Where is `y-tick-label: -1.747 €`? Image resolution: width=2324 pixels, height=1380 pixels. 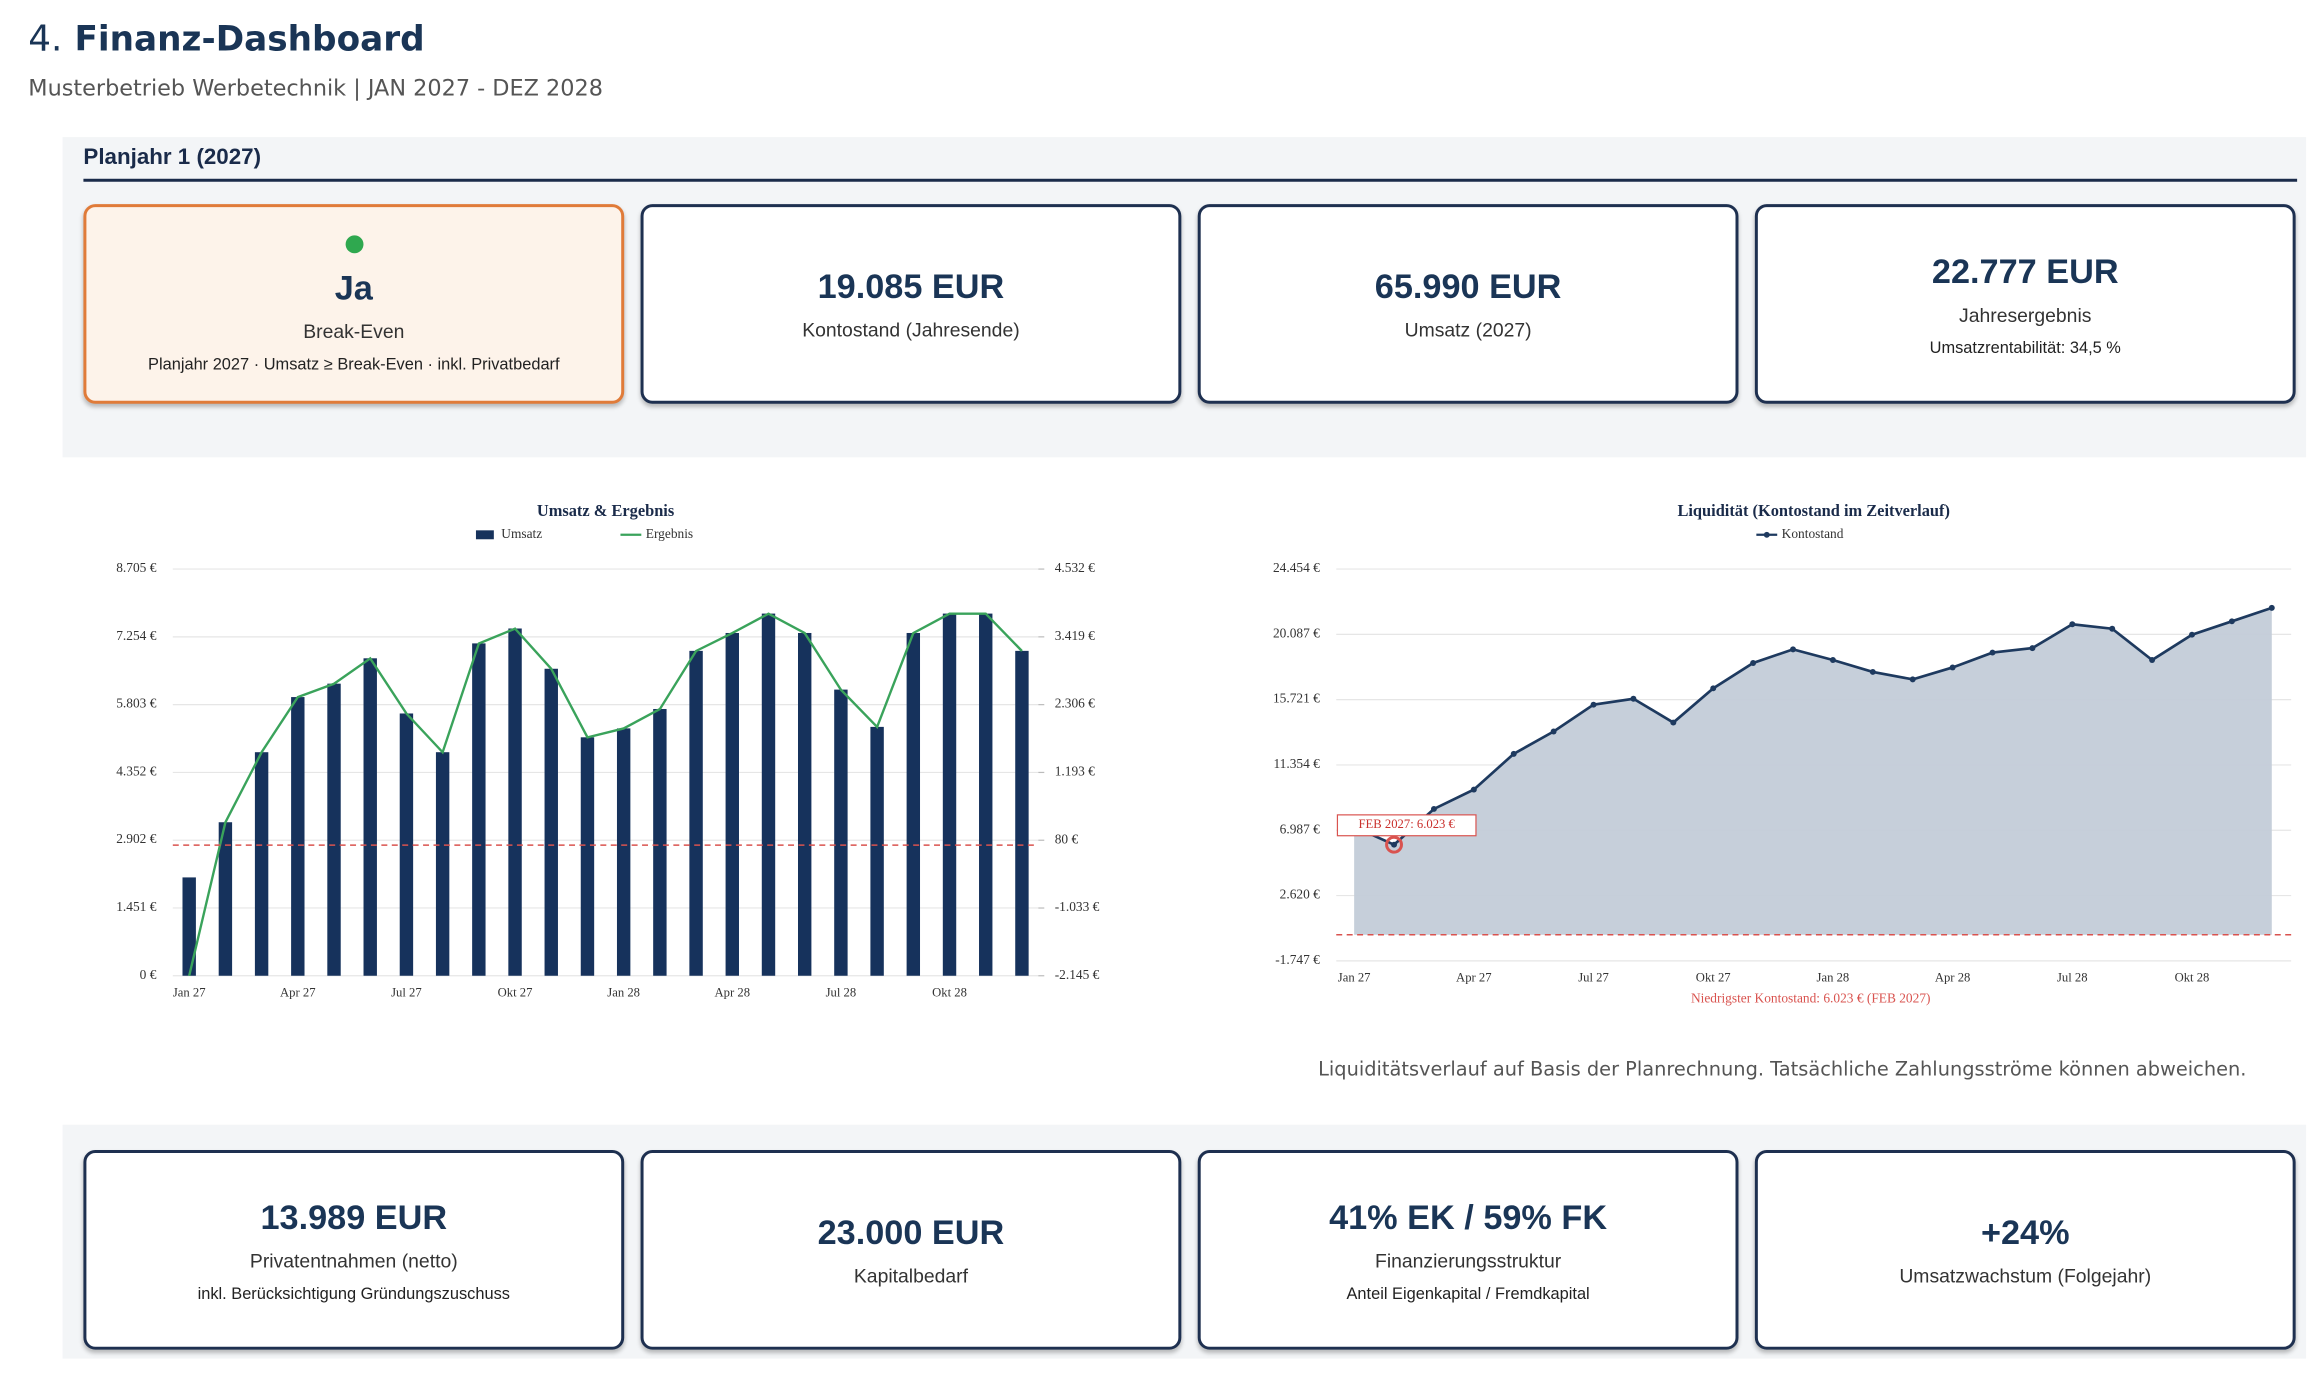
y-tick-label: -1.747 € is located at coordinates (1297, 959).